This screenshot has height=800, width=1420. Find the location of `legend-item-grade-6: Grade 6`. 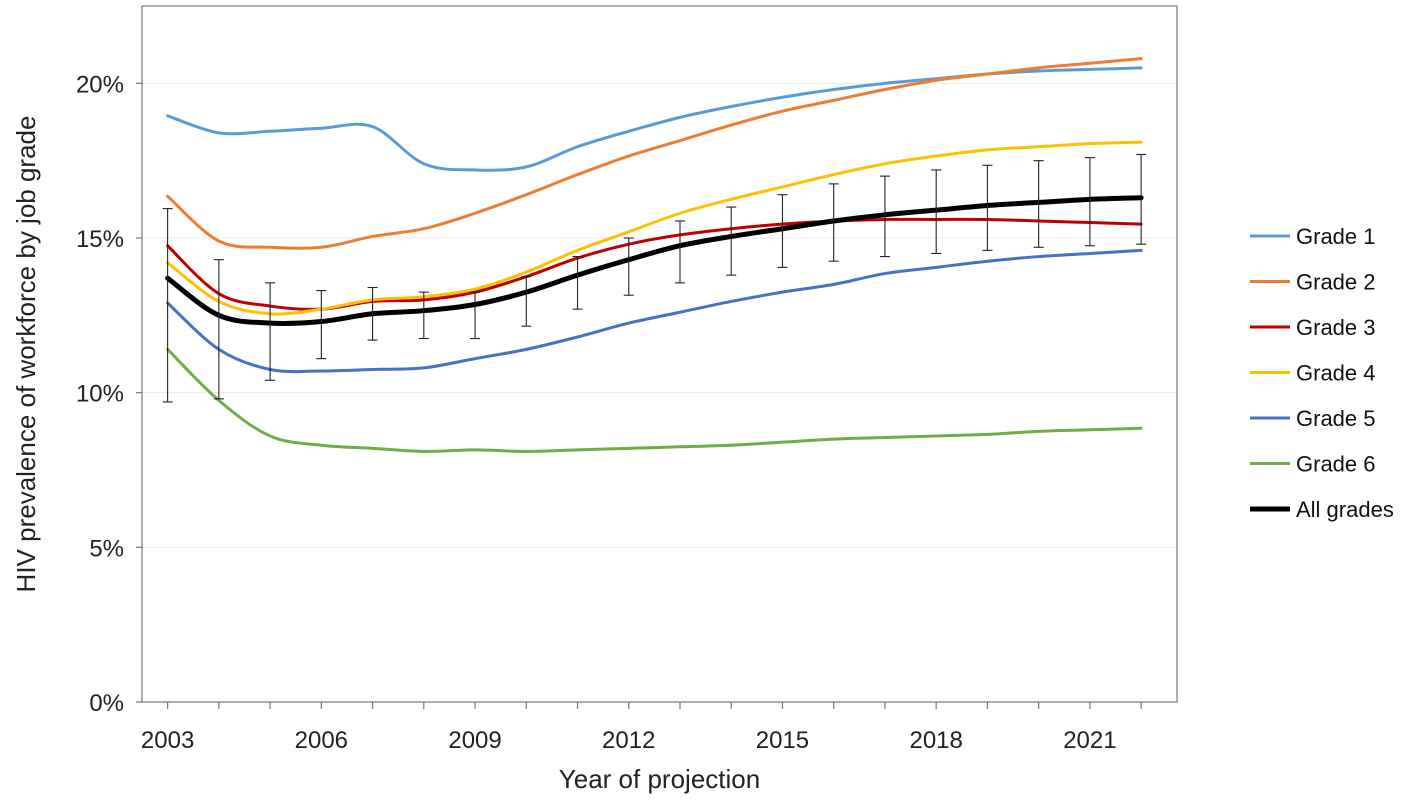

legend-item-grade-6: Grade 6 is located at coordinates (1313, 464).